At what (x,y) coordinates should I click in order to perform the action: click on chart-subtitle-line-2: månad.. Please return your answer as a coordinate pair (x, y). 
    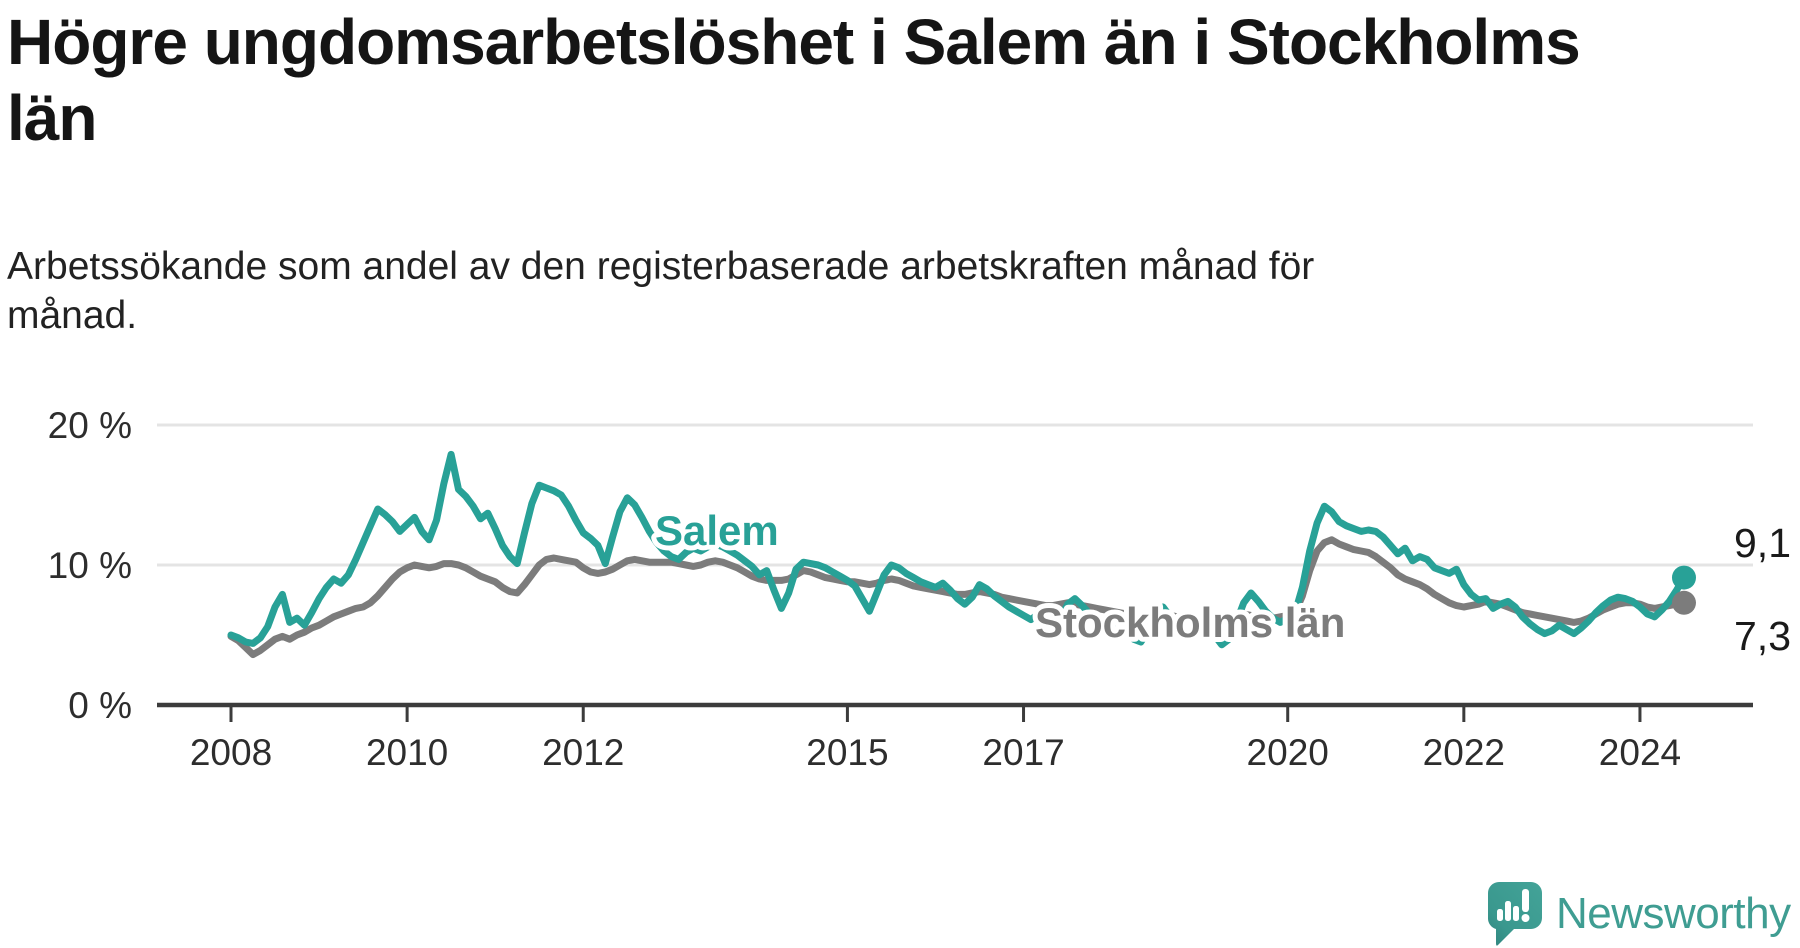
    Looking at the image, I should click on (72, 315).